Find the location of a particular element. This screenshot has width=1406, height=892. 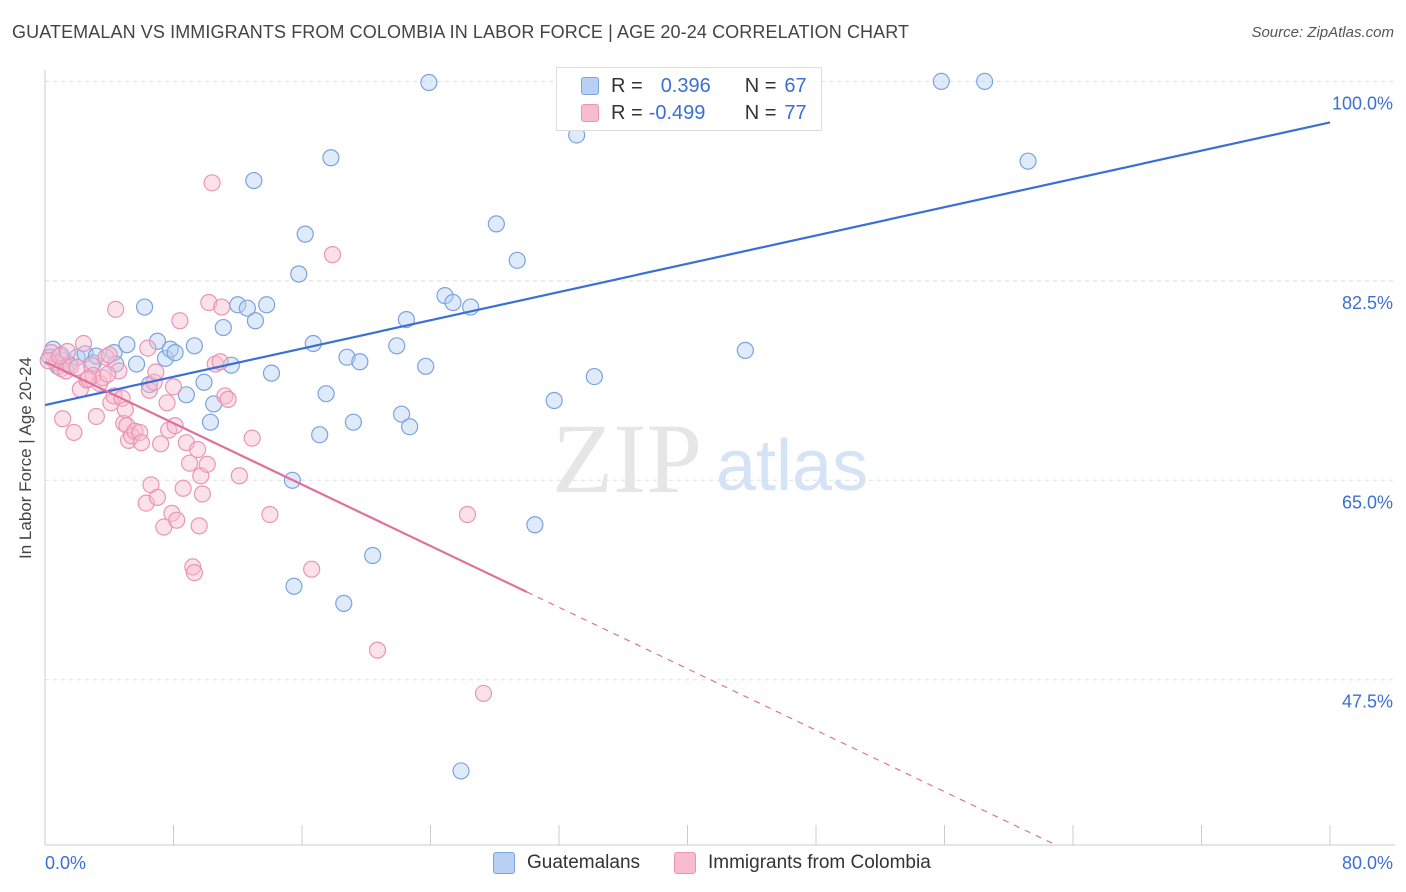

source-note: Source: ZipAtlas.com is located at coordinates (1322, 32).